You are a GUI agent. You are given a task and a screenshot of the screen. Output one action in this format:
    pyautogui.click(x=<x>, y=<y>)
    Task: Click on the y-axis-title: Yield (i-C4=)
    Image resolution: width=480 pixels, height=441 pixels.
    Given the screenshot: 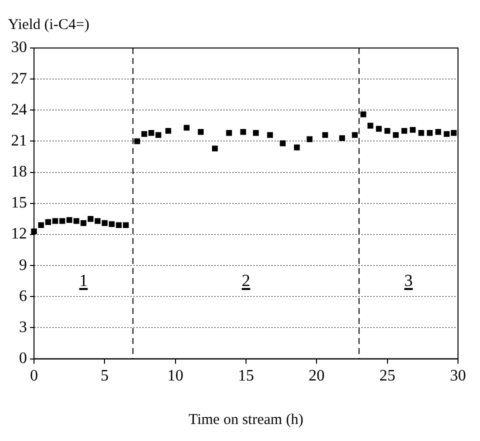 What is the action you would take?
    pyautogui.click(x=49, y=24)
    